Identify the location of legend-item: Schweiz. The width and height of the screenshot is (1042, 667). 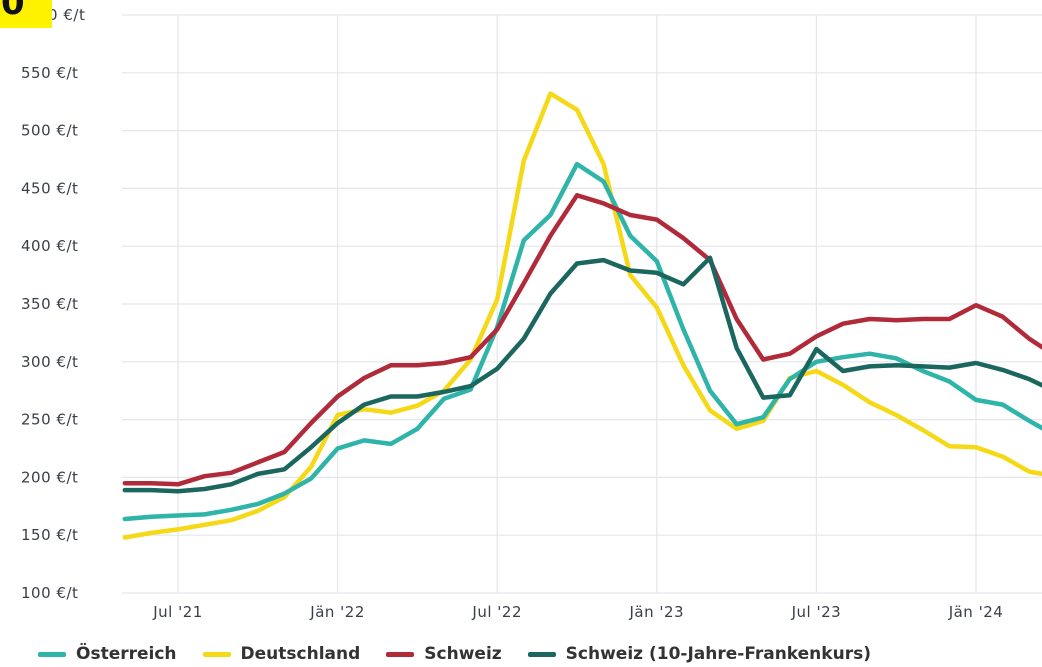
(444, 654).